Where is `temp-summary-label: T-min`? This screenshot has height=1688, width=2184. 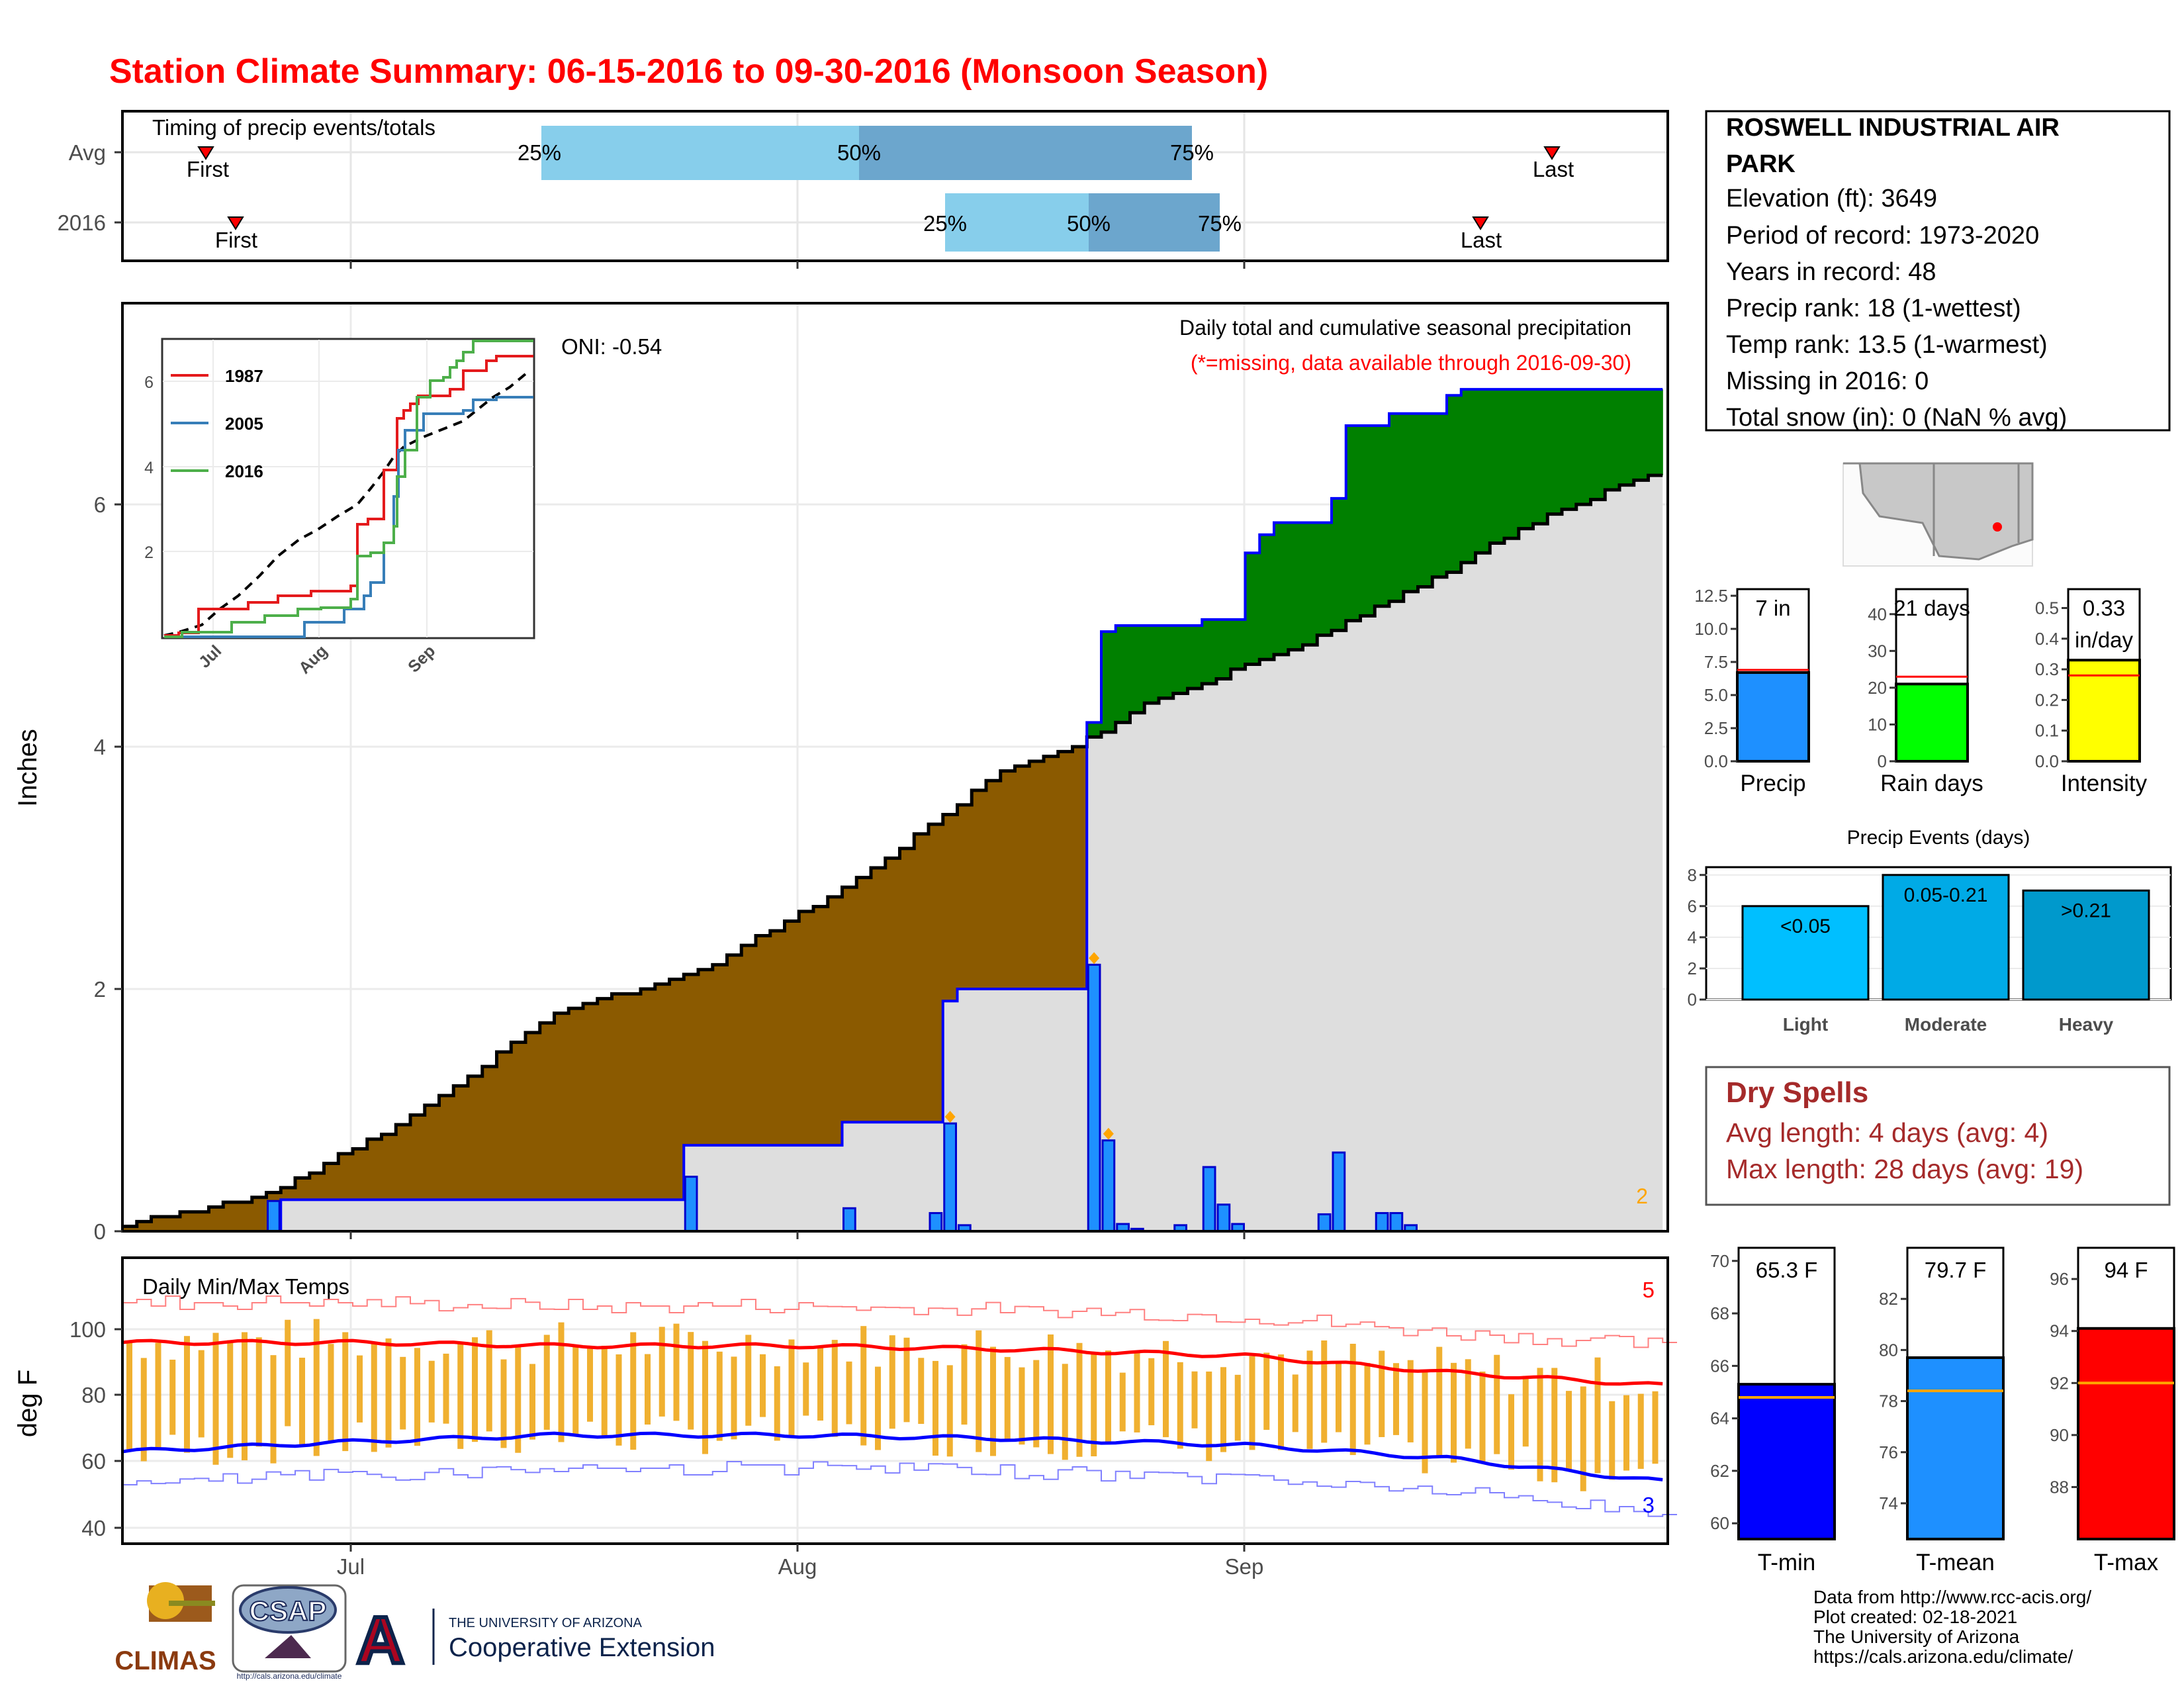
temp-summary-label: T-min is located at coordinates (1787, 1562).